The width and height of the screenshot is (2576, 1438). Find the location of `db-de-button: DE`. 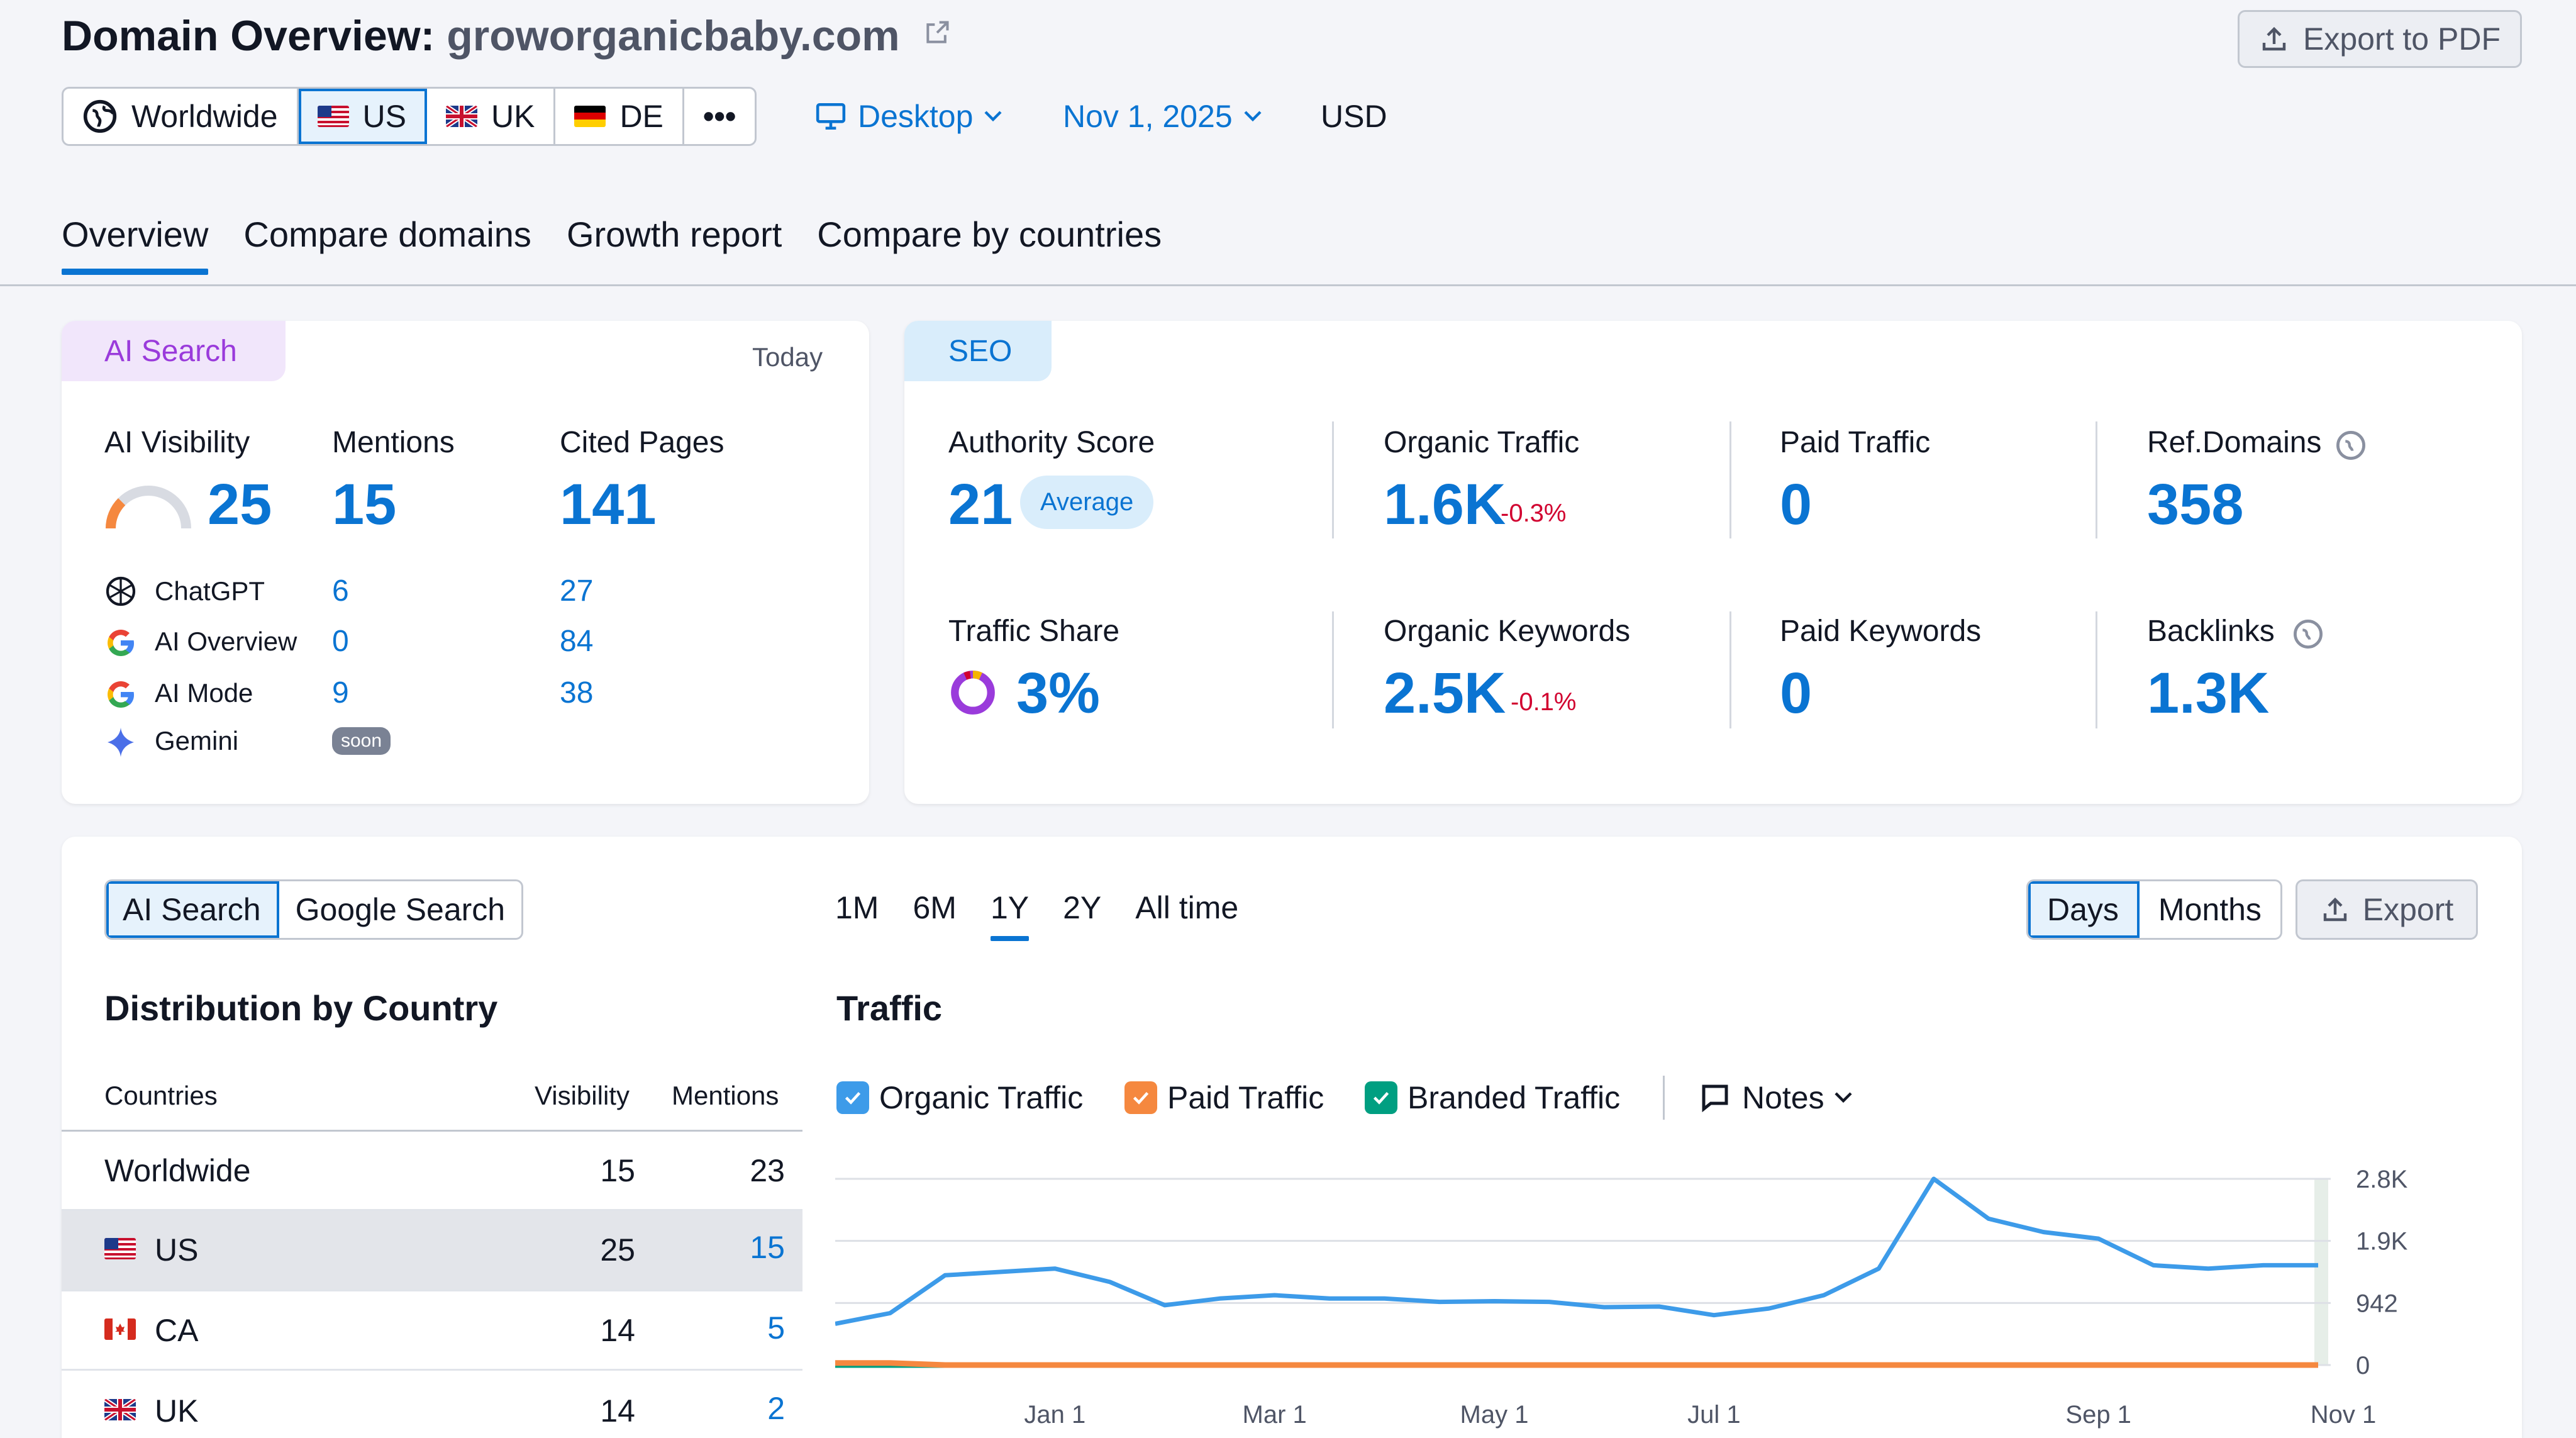

db-de-button: DE is located at coordinates (619, 116).